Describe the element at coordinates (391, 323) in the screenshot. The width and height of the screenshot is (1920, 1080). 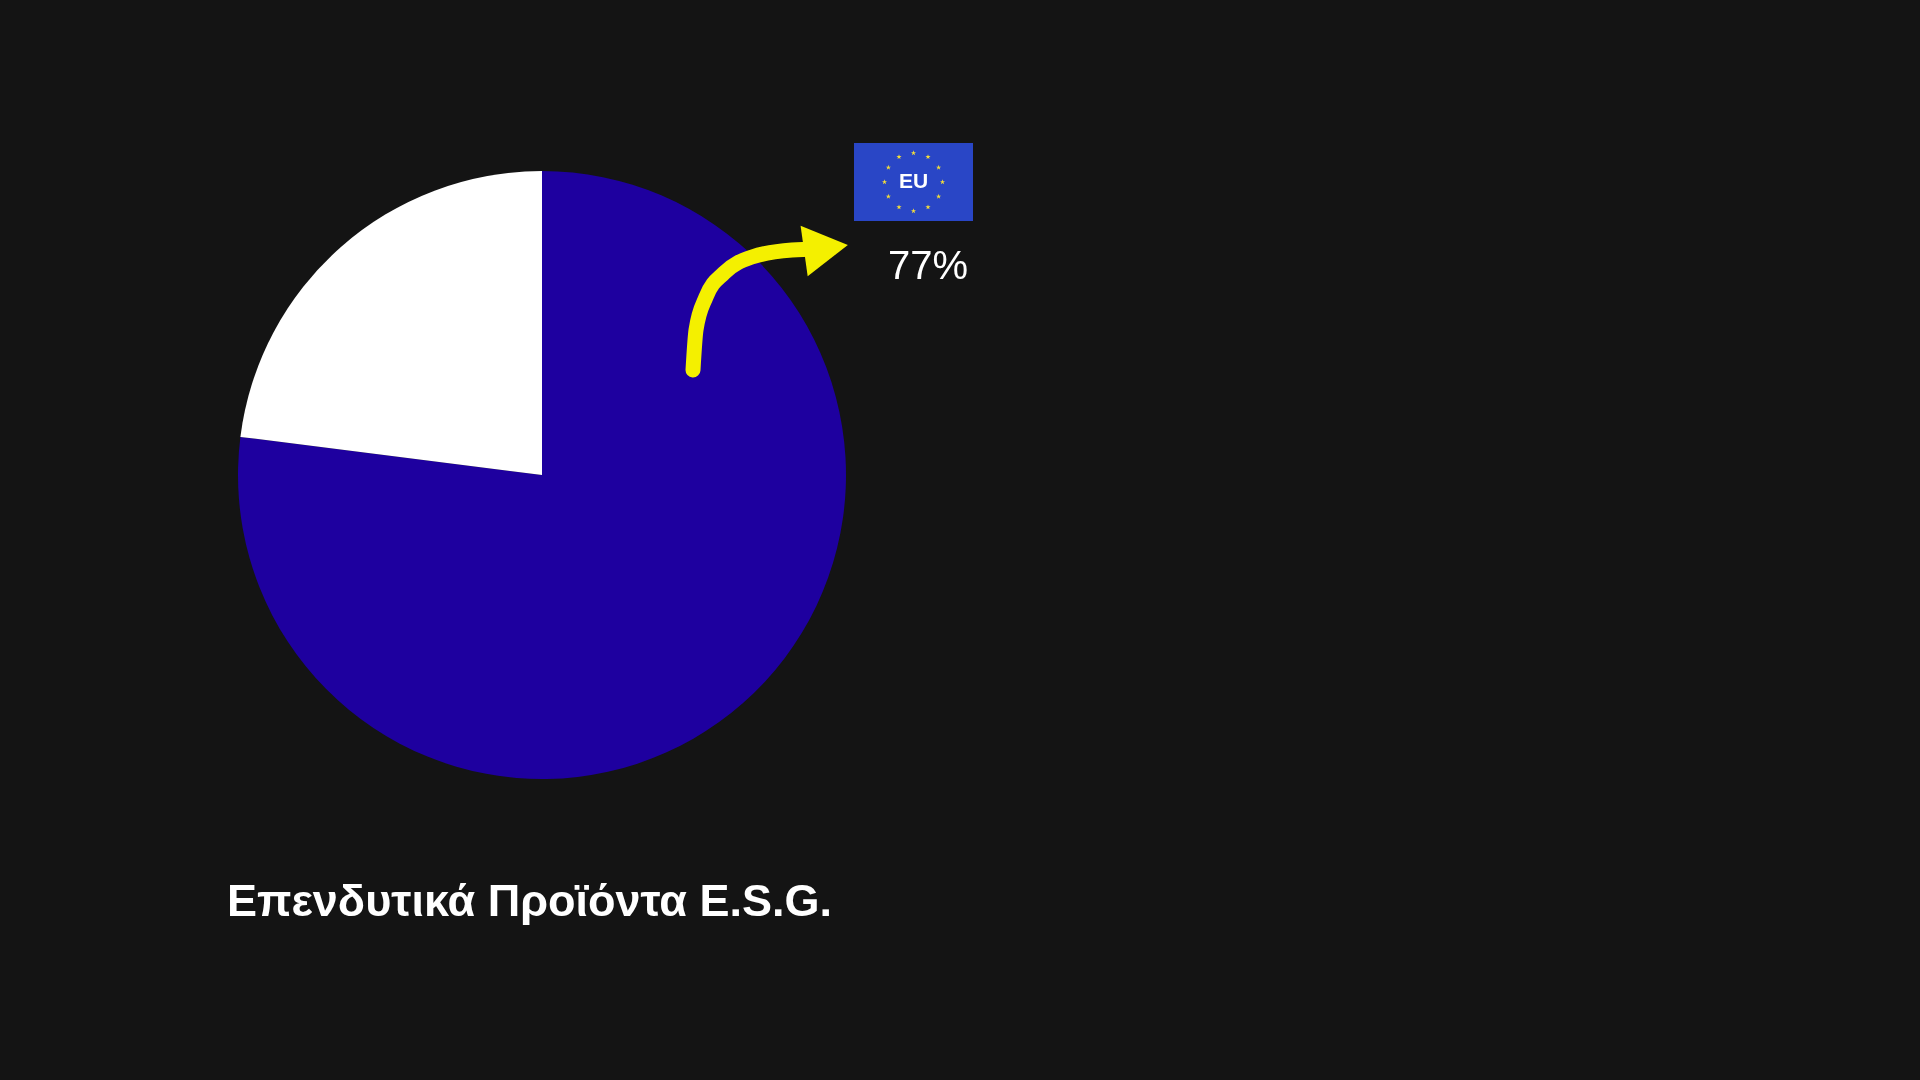
I see `pie-slice` at that location.